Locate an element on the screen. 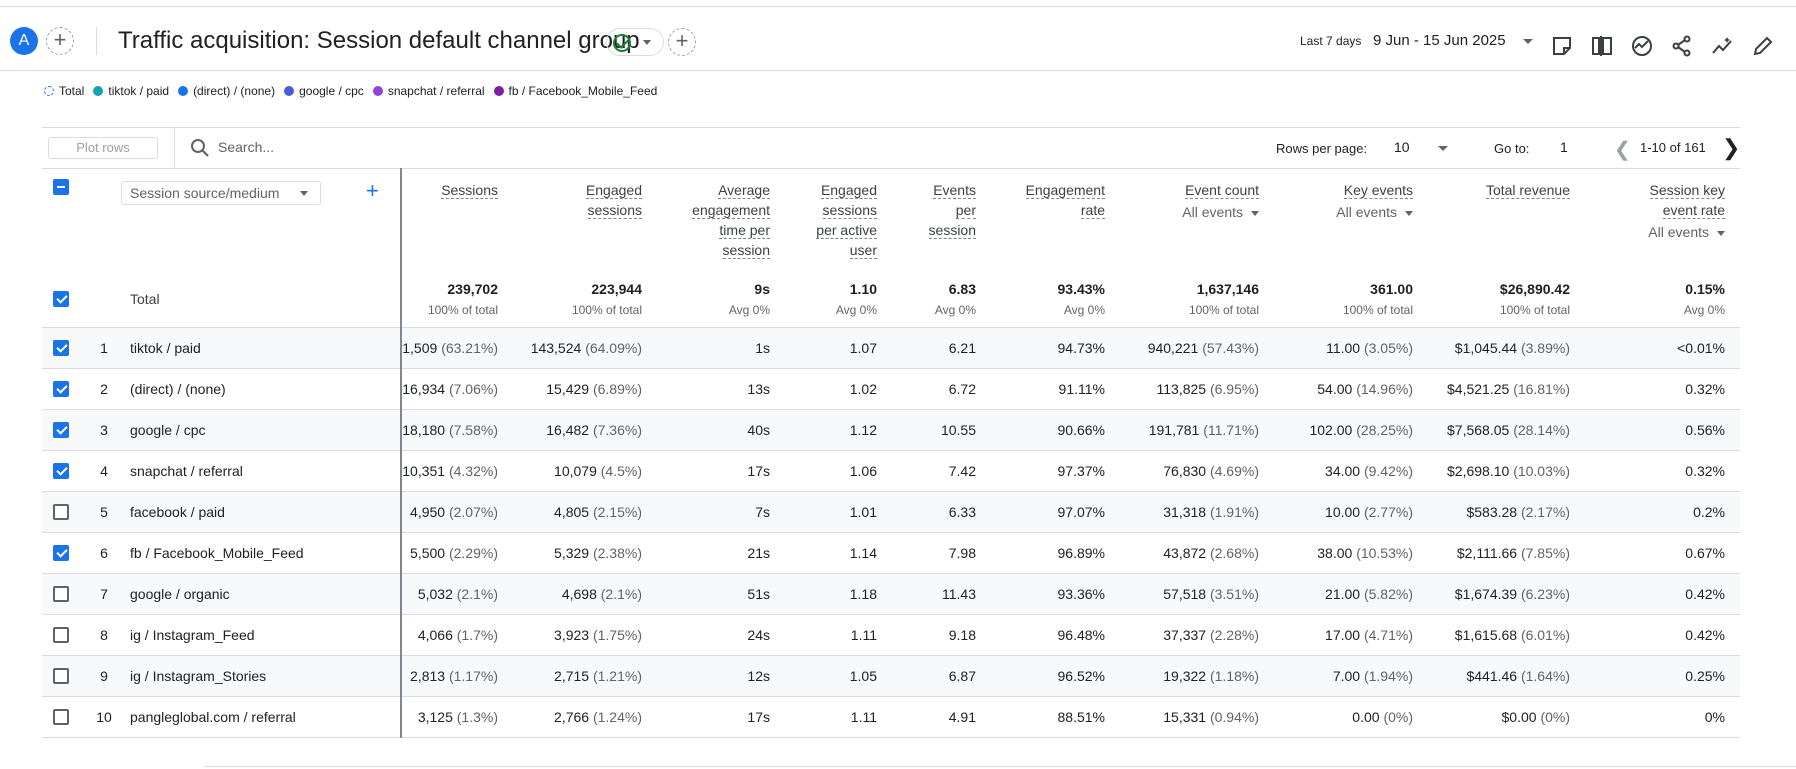 This screenshot has width=1796, height=769. metric-cell: 0.25% is located at coordinates (1705, 676).